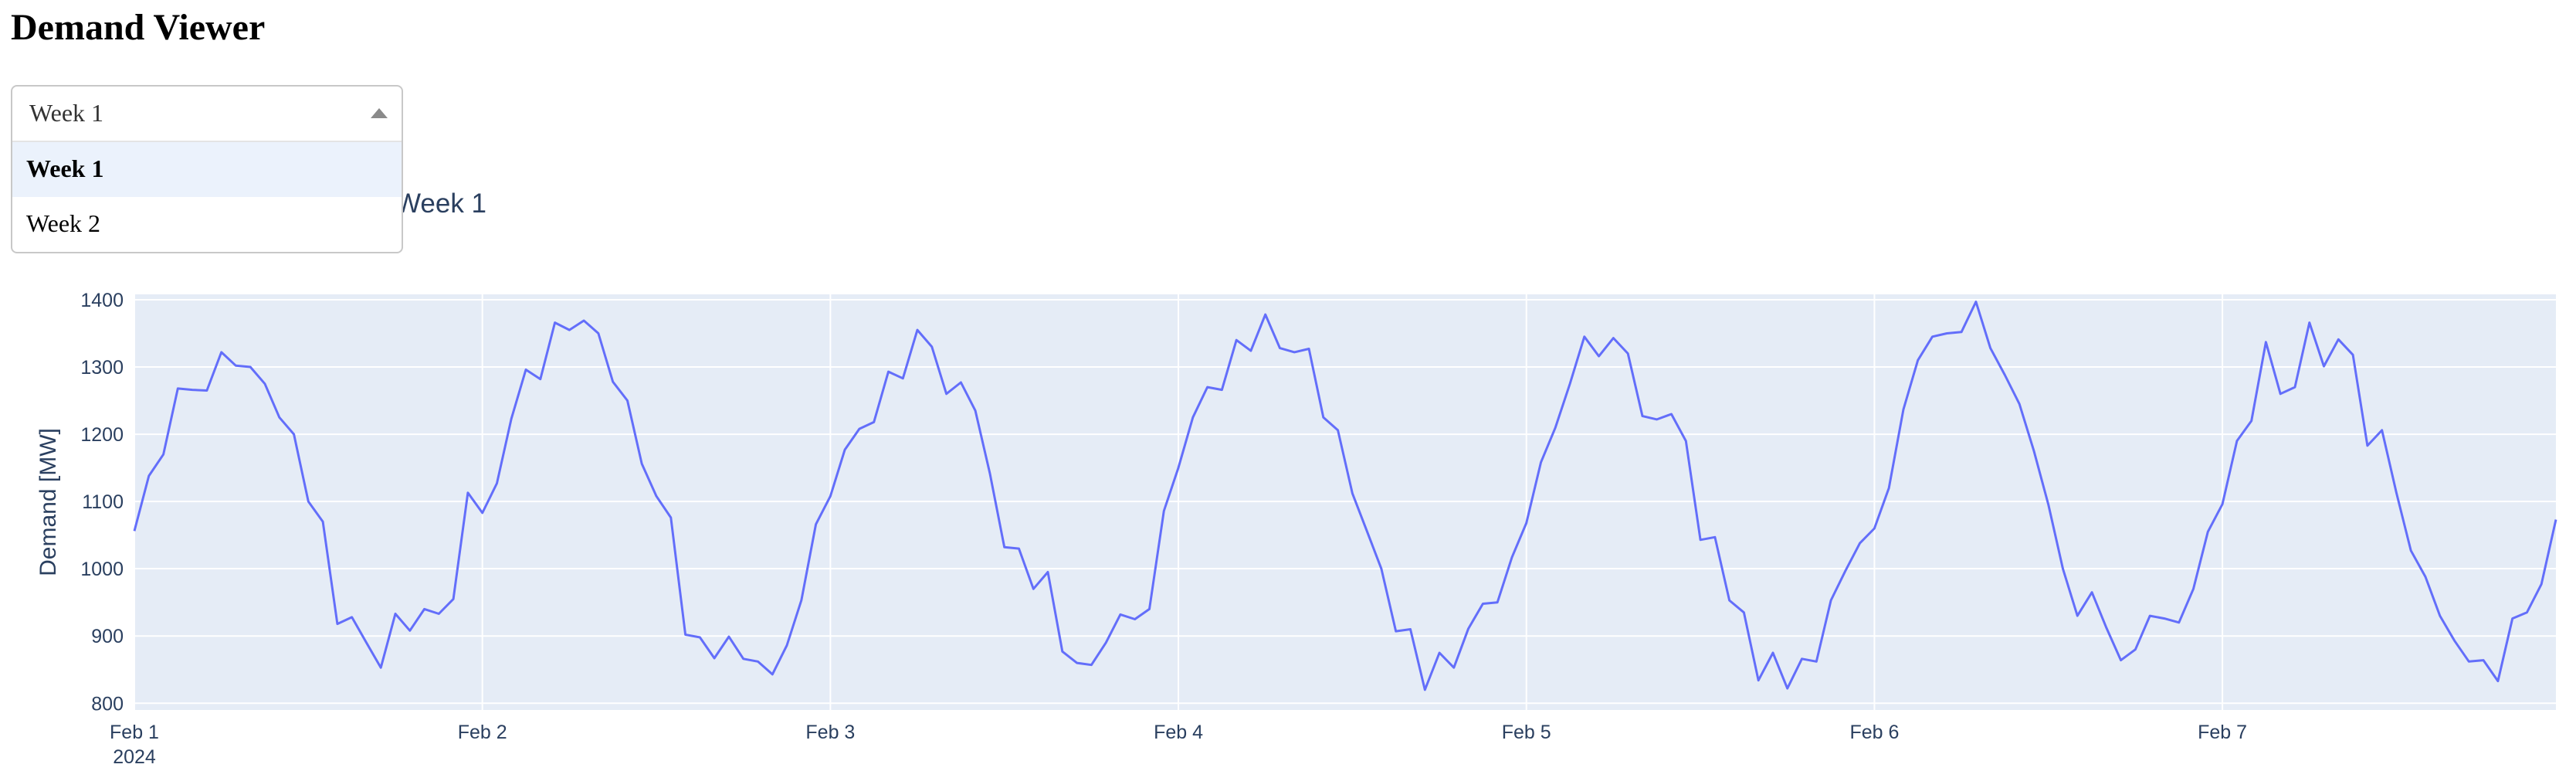 Image resolution: width=2576 pixels, height=771 pixels. Describe the element at coordinates (441, 204) in the screenshot. I see `chart-title: Week 1` at that location.